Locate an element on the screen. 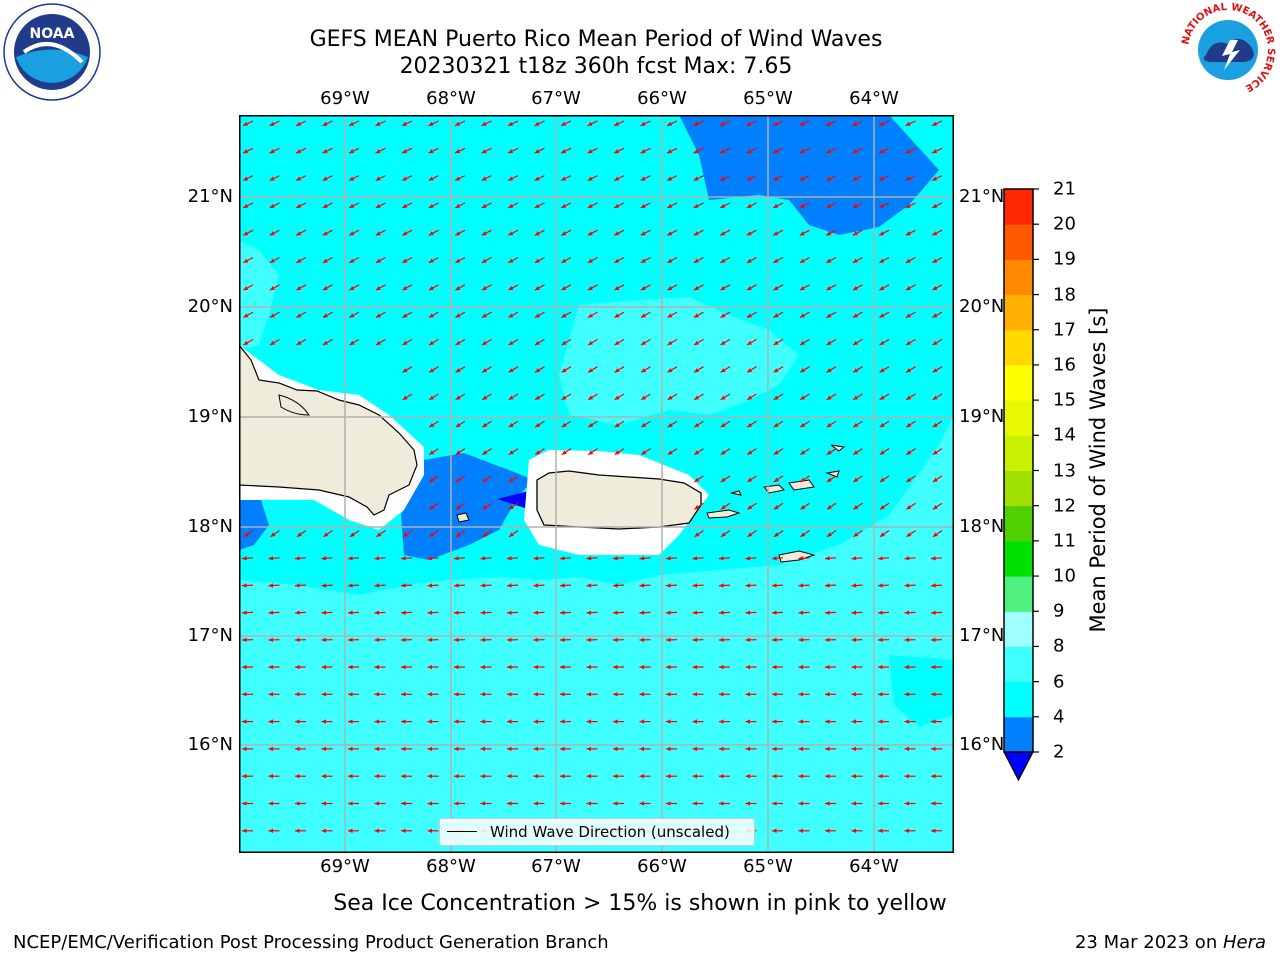 This screenshot has height=960, width=1280. land-culebra is located at coordinates (736, 493).